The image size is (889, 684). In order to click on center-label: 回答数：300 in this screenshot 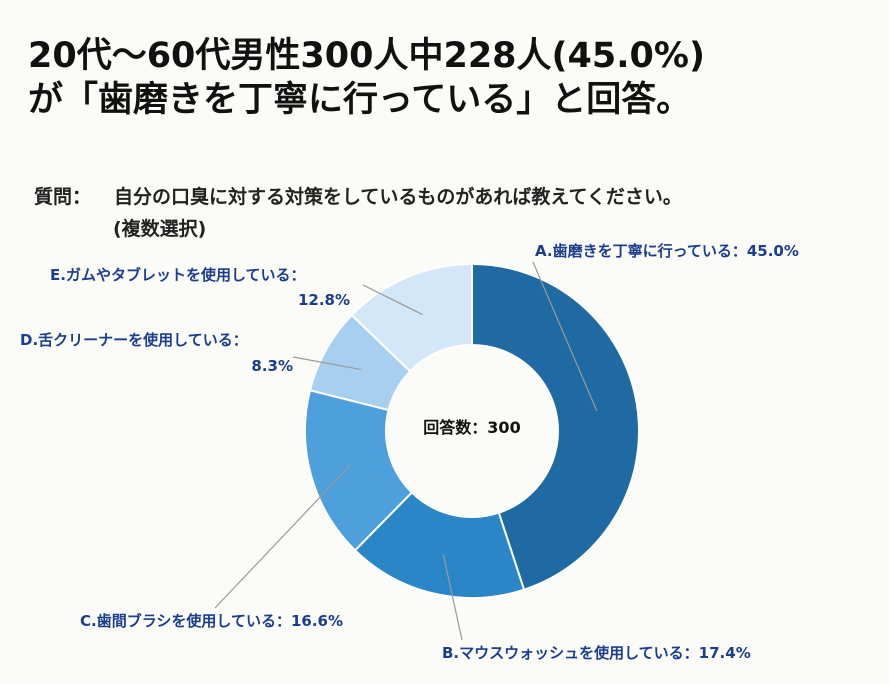, I will do `click(471, 427)`.